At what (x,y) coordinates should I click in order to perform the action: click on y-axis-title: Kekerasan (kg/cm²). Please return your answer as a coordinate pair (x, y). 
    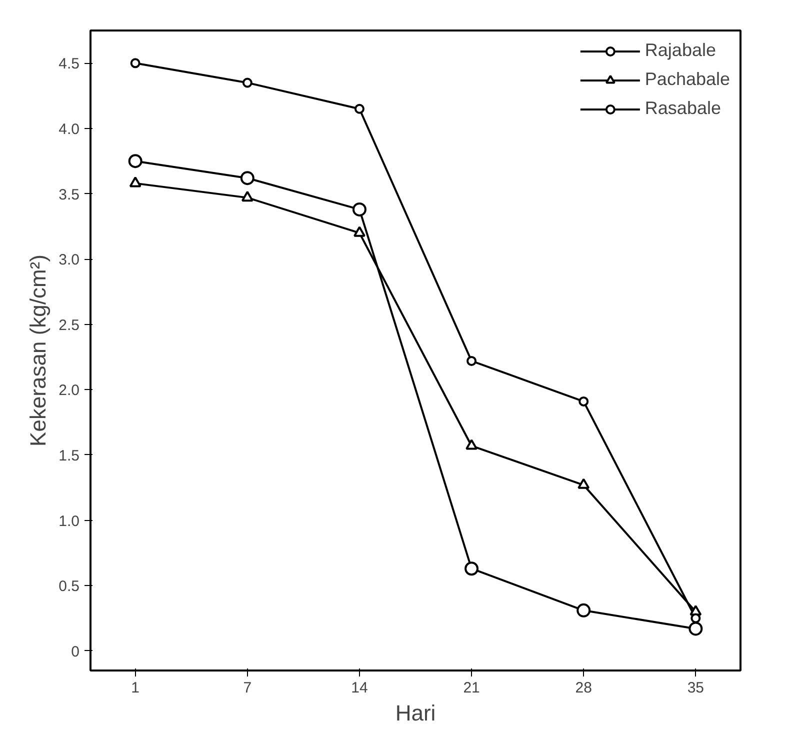
    Looking at the image, I should click on (38, 350).